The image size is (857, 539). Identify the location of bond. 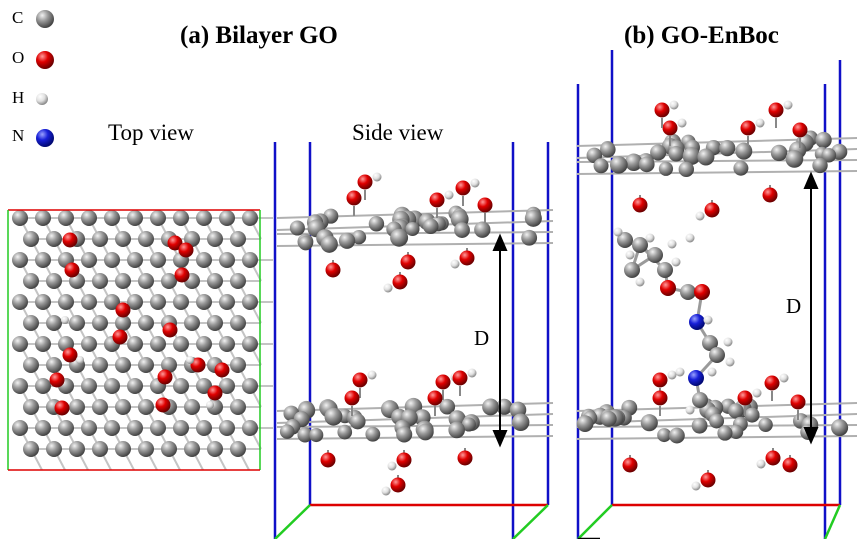
(415, 426).